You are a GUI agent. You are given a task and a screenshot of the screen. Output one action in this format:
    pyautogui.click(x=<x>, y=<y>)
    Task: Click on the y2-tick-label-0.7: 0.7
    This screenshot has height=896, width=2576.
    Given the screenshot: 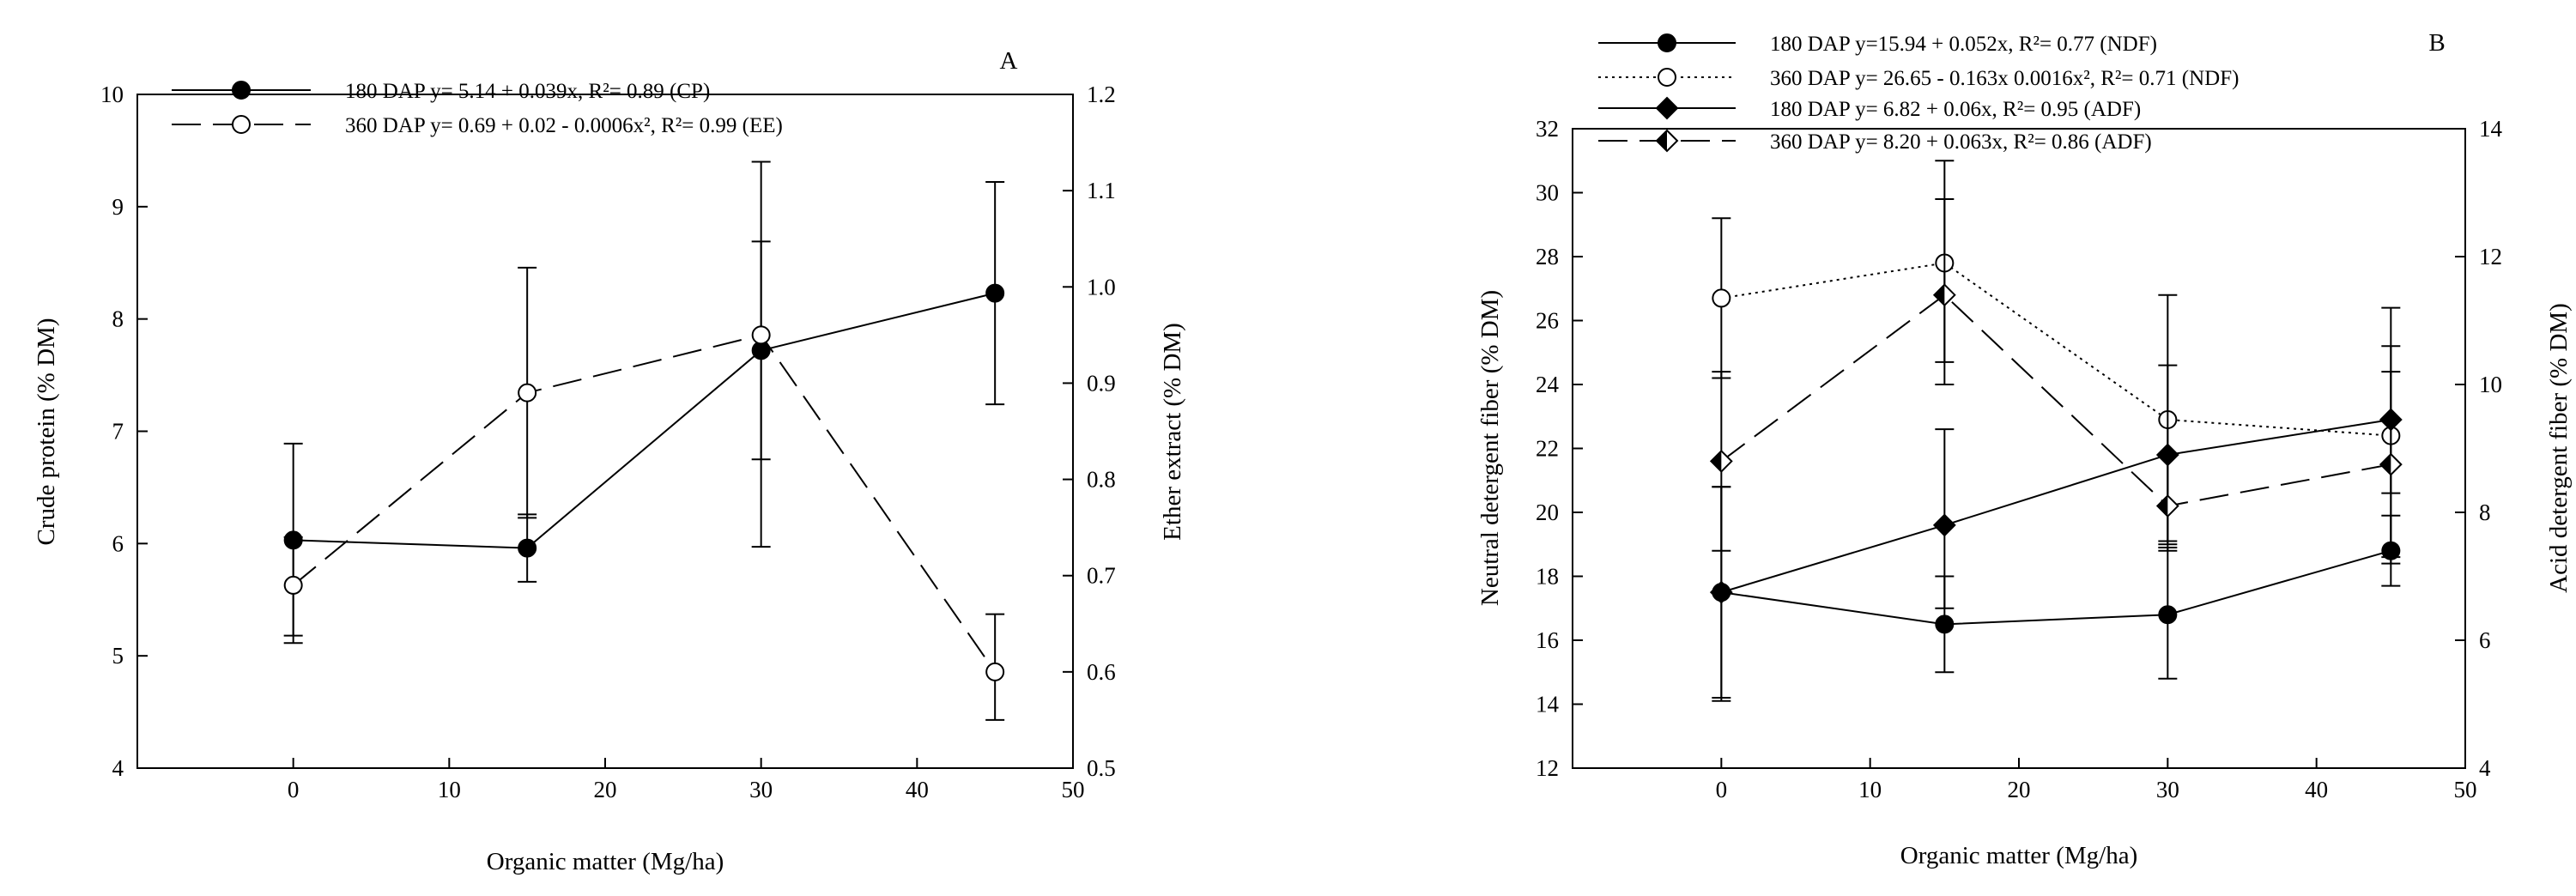 What is the action you would take?
    pyautogui.click(x=1101, y=576)
    